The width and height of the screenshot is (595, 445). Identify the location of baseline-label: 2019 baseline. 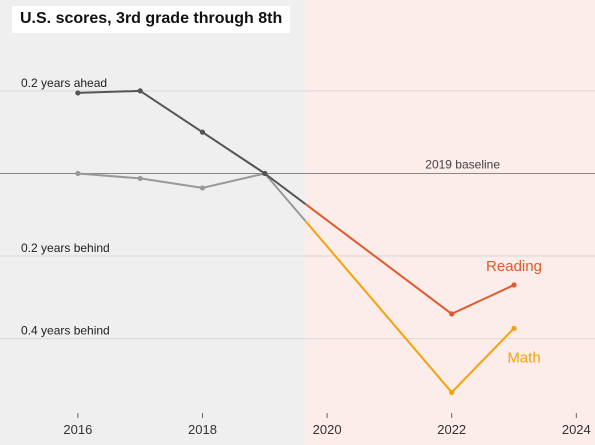
(462, 164).